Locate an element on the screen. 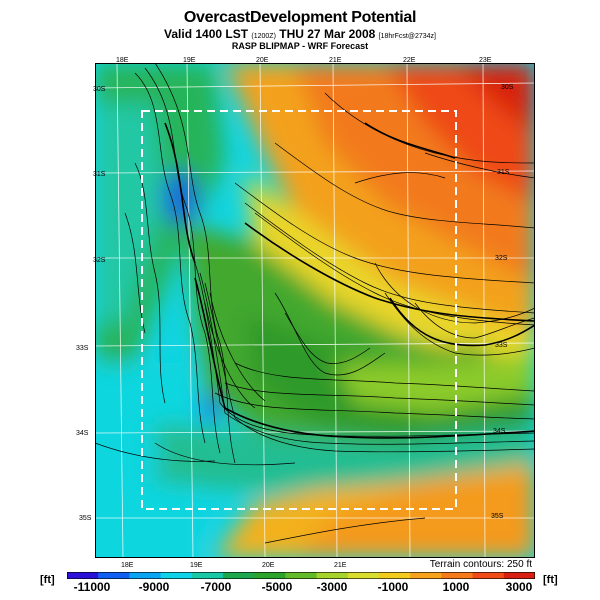  lat-label-left: 31S is located at coordinates (99, 174).